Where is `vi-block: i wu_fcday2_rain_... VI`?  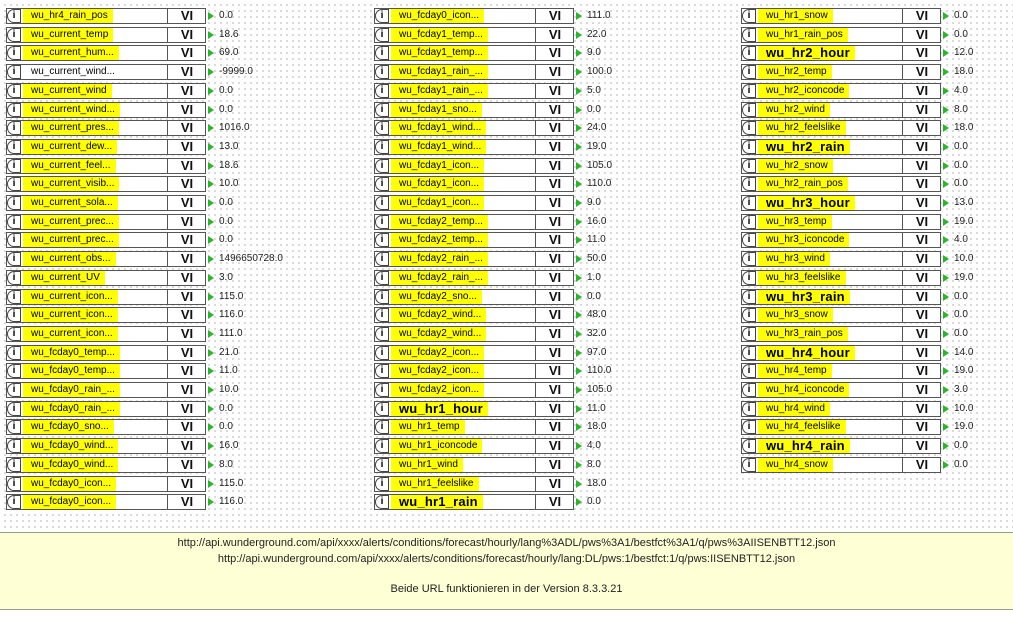
vi-block: i wu_fcday2_rain_... VI is located at coordinates (474, 259).